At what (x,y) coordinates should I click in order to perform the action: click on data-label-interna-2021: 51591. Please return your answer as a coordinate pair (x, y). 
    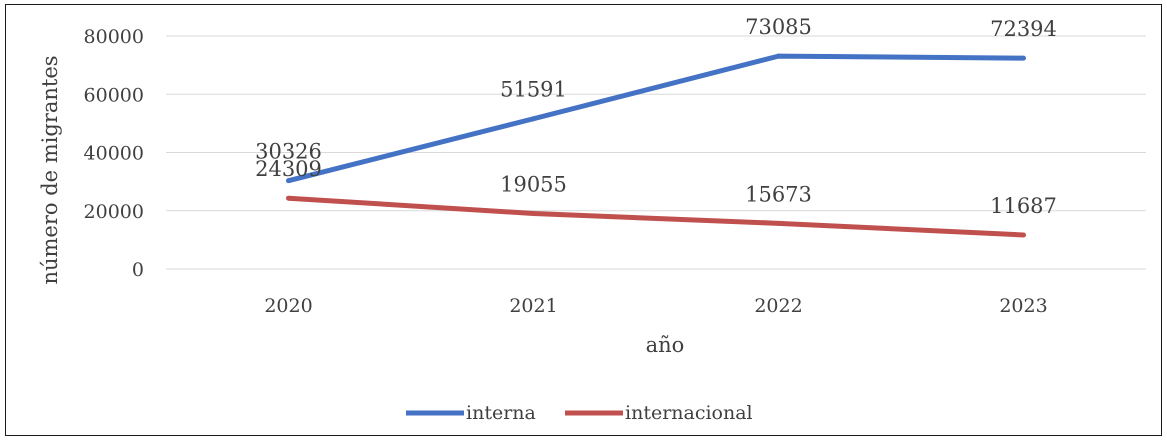
    Looking at the image, I should click on (533, 90).